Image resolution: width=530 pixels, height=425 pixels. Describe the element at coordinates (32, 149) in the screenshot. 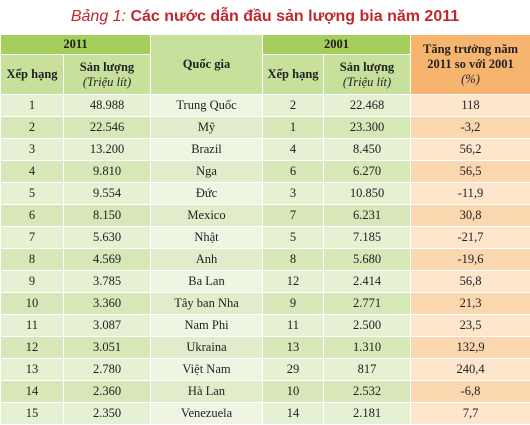

I see `rank-2011: 3` at that location.